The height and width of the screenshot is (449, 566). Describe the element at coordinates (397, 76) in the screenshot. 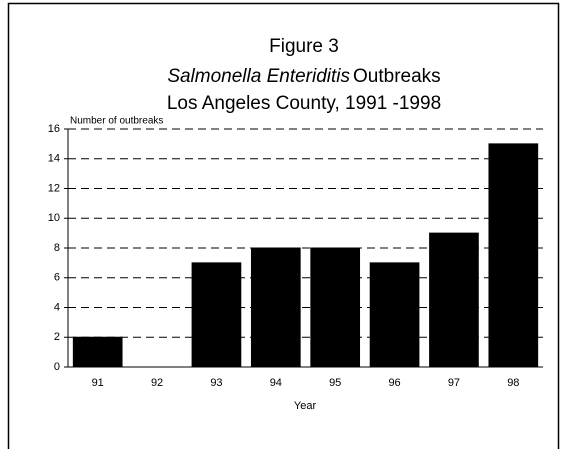

I see `subtitle: Outbreaks` at that location.